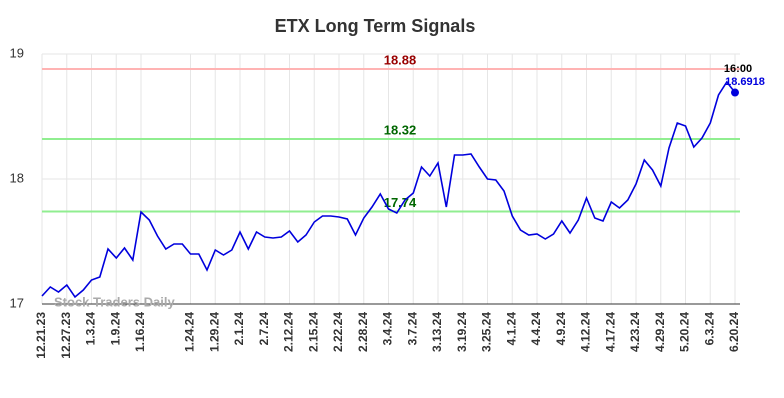 The width and height of the screenshot is (784, 398). Describe the element at coordinates (41, 335) in the screenshot. I see `x-tick-label: 12.21.23` at that location.